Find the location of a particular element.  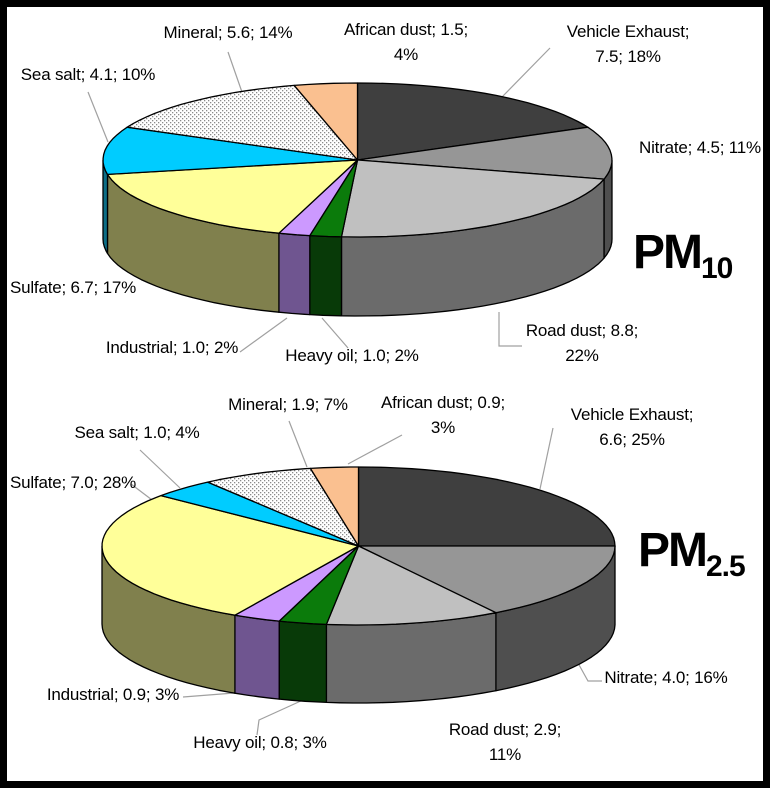

slice-label-nitrate: Nitrate; 4.0; 16% is located at coordinates (666, 677).